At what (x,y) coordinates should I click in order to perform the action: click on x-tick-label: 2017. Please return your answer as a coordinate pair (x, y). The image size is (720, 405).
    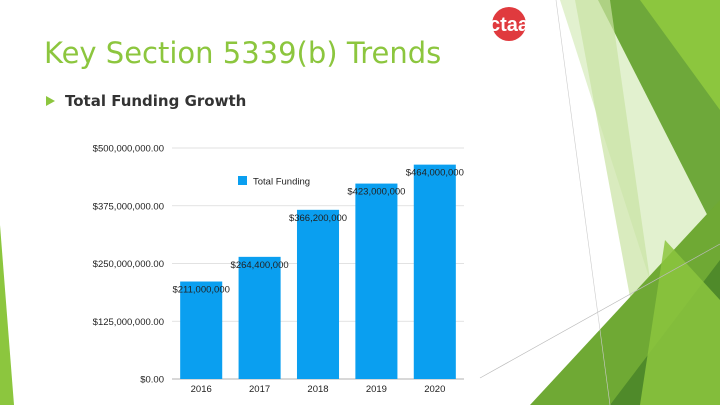
    Looking at the image, I should click on (259, 389).